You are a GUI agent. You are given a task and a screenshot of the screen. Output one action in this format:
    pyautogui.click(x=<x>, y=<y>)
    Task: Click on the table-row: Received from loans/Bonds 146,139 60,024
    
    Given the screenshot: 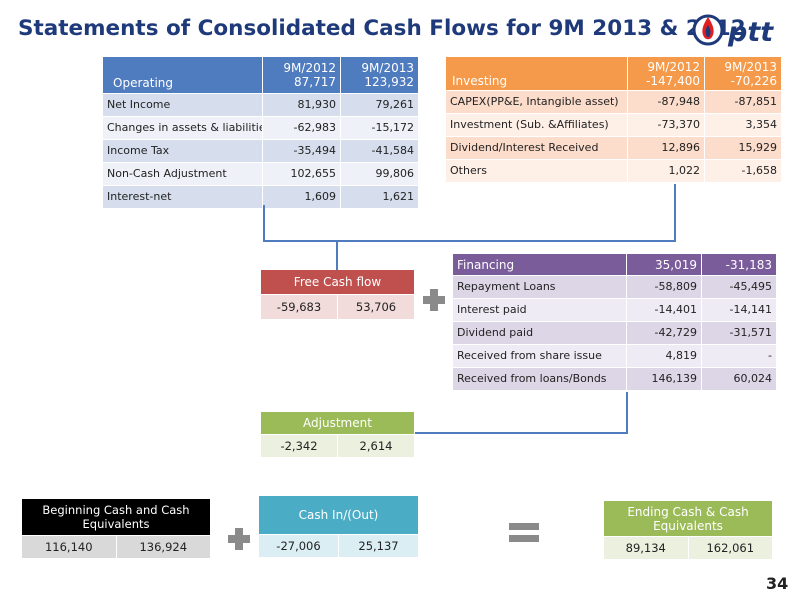 What is the action you would take?
    pyautogui.click(x=614, y=379)
    